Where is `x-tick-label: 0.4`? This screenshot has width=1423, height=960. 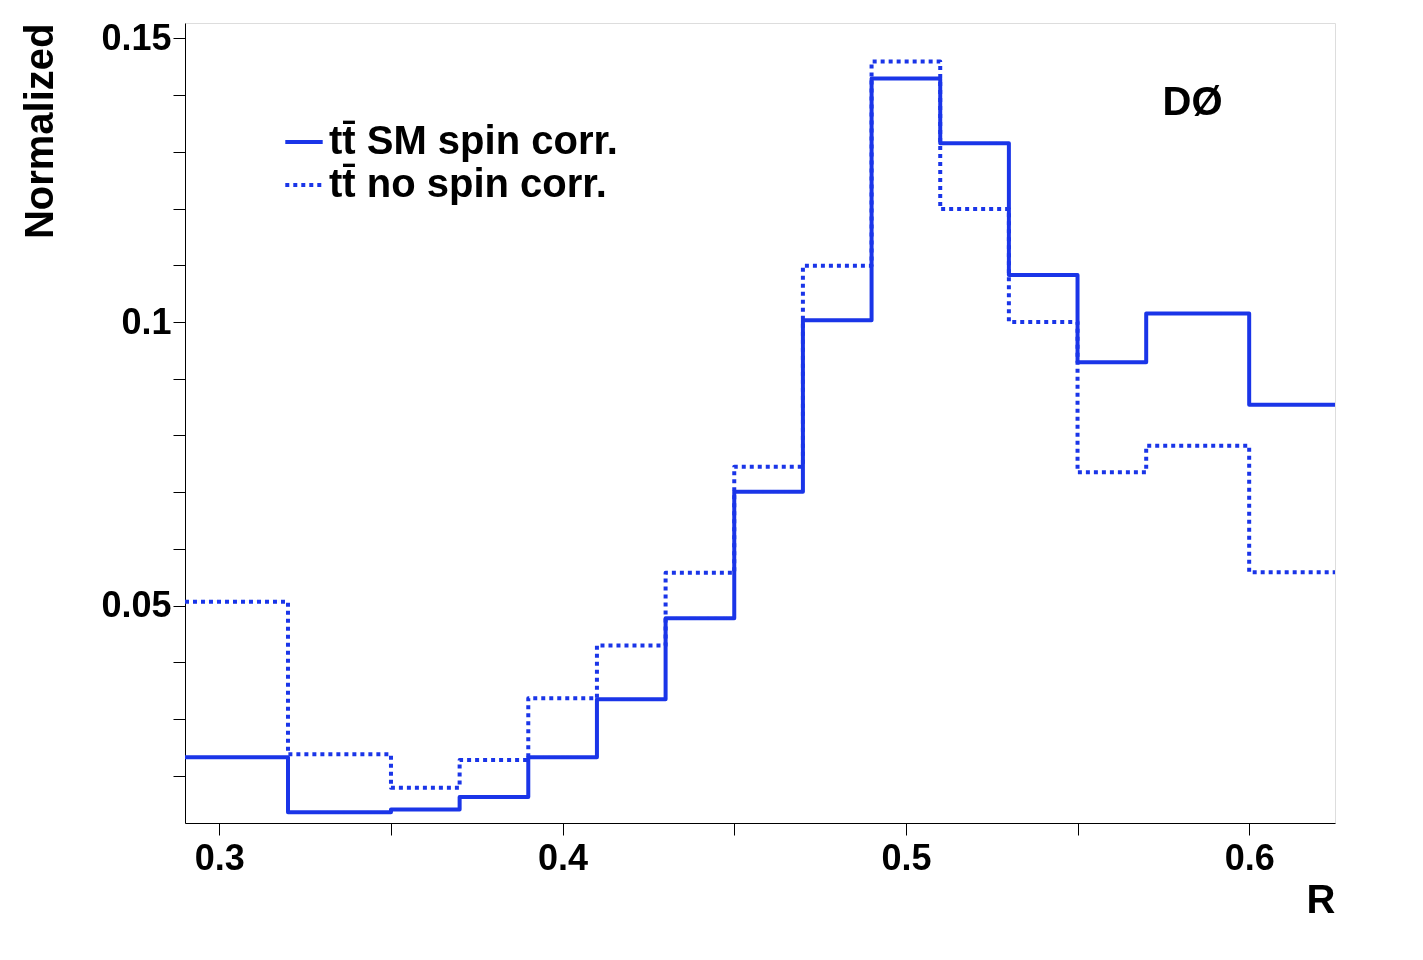 x-tick-label: 0.4 is located at coordinates (563, 857).